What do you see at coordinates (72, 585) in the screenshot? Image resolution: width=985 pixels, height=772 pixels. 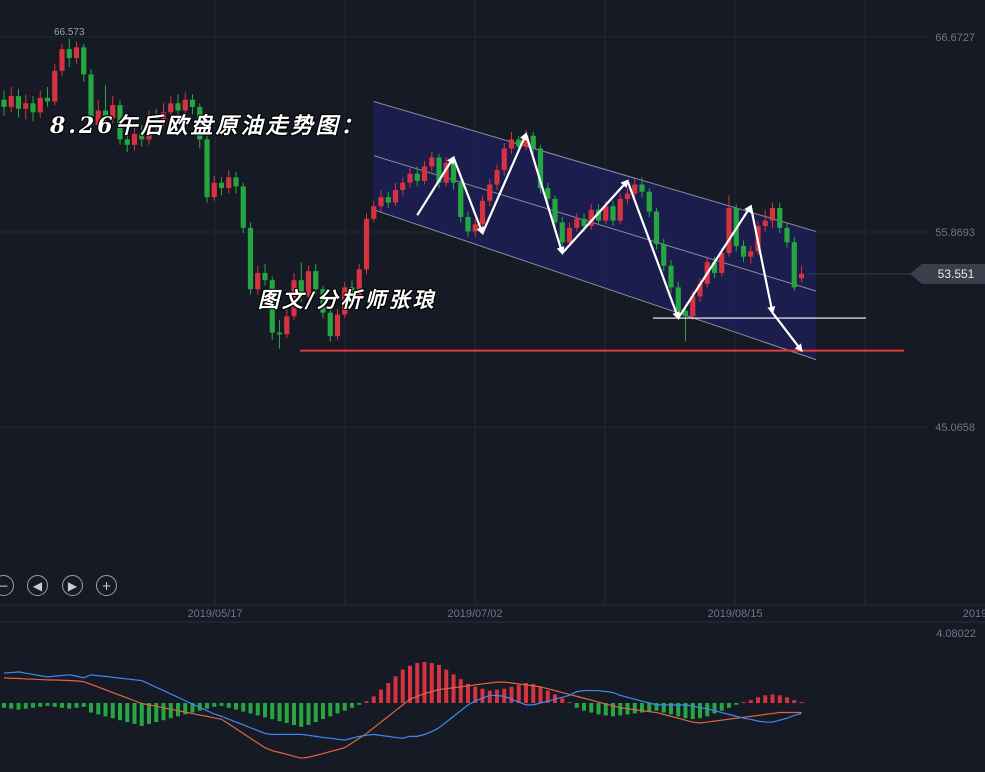 I see `scroll-forward-button: ▶` at bounding box center [72, 585].